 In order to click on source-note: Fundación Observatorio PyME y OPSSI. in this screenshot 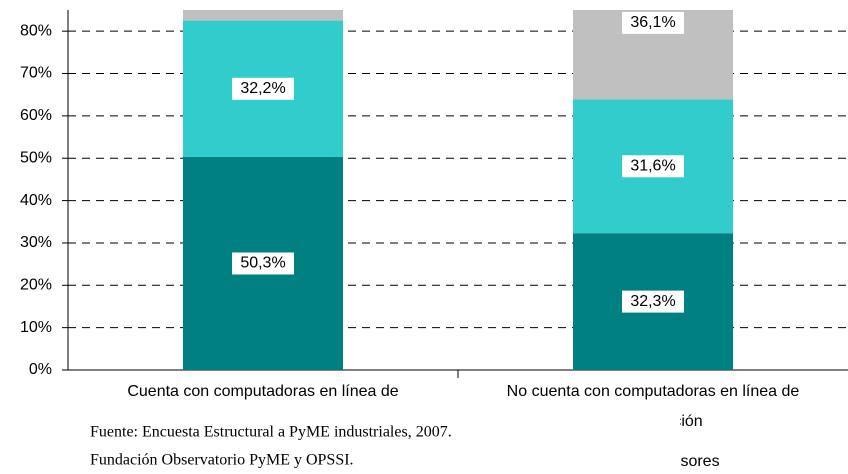, I will do `click(222, 460)`.